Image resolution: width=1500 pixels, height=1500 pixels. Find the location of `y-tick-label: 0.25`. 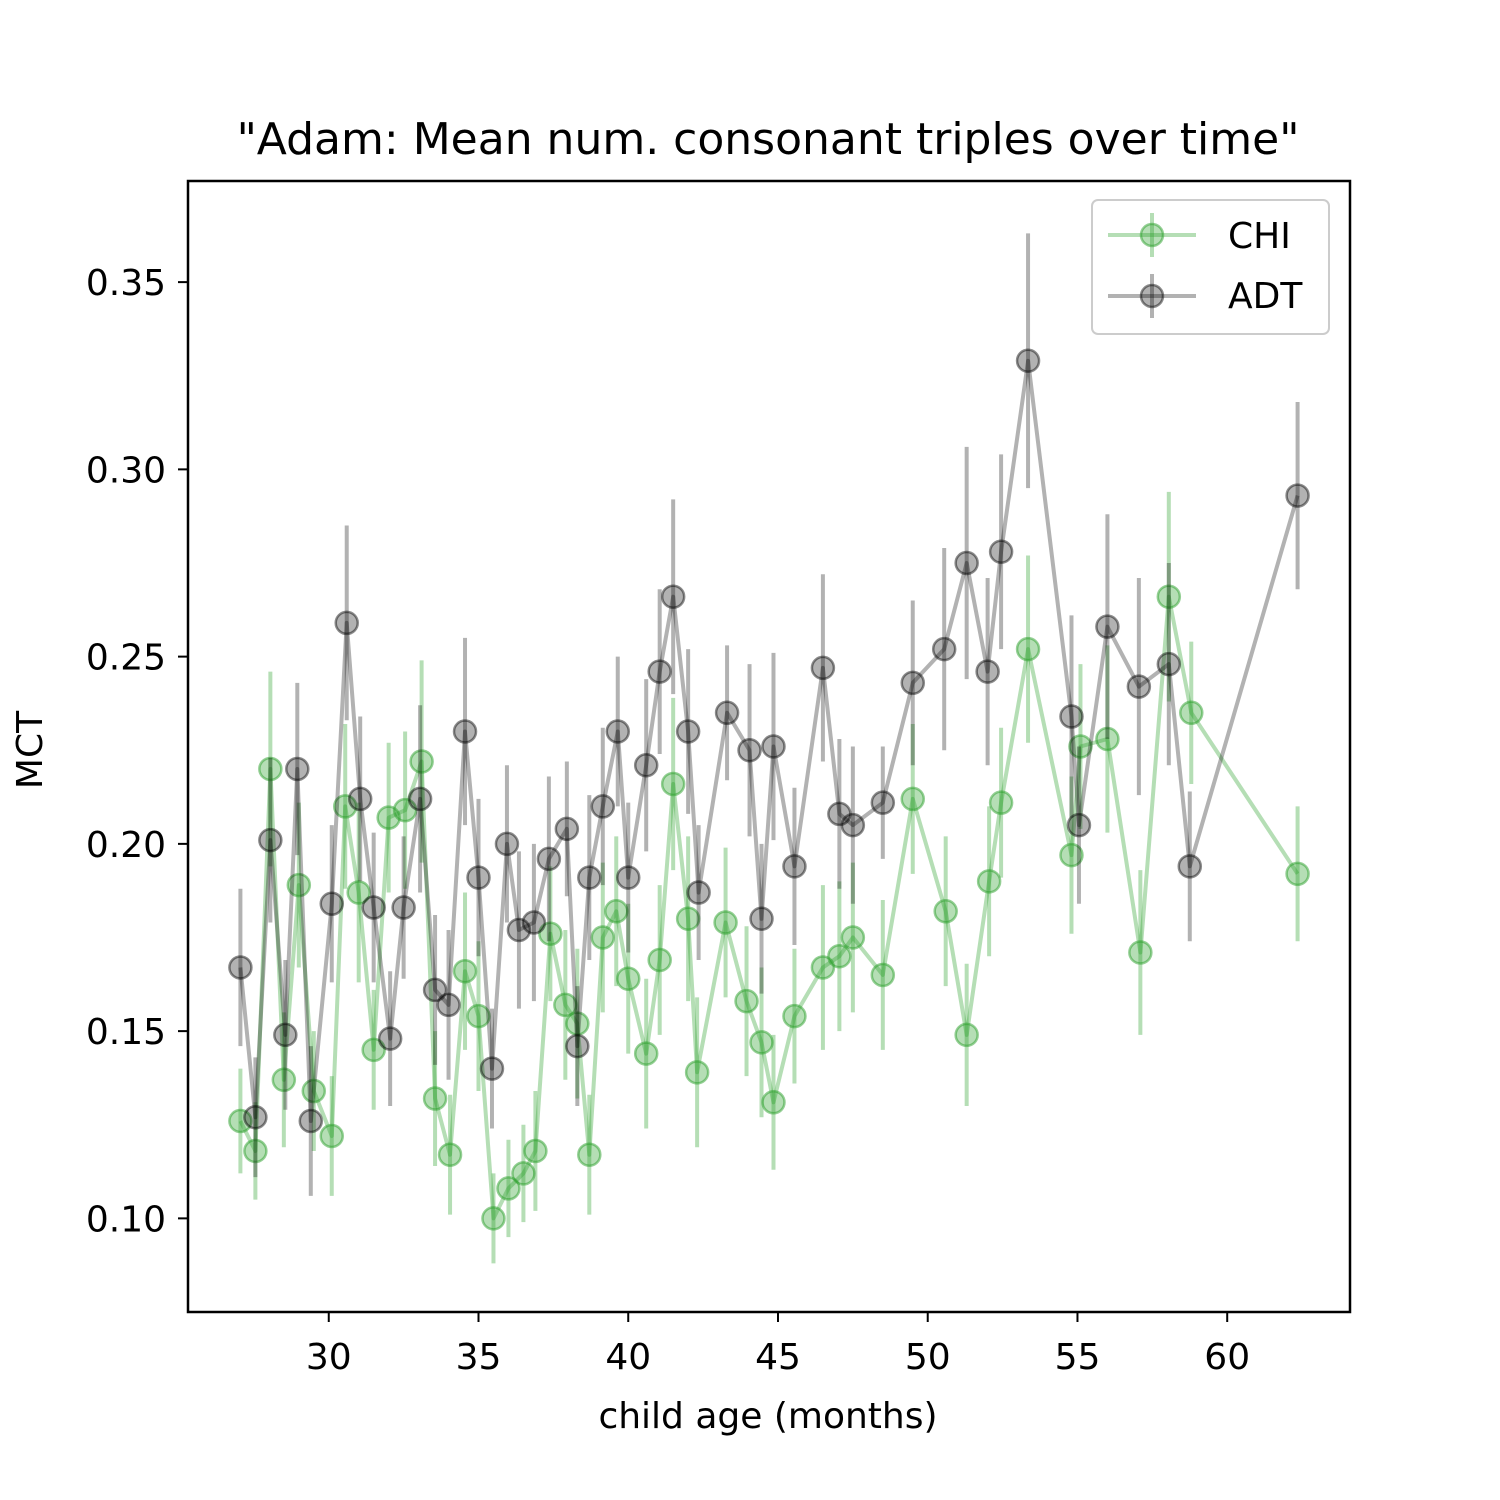

y-tick-label: 0.25 is located at coordinates (126, 658).